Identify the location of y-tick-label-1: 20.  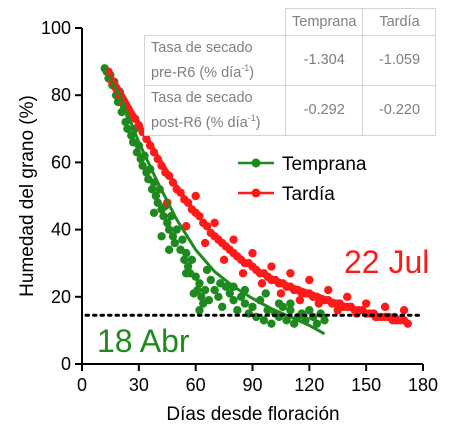
(61, 297).